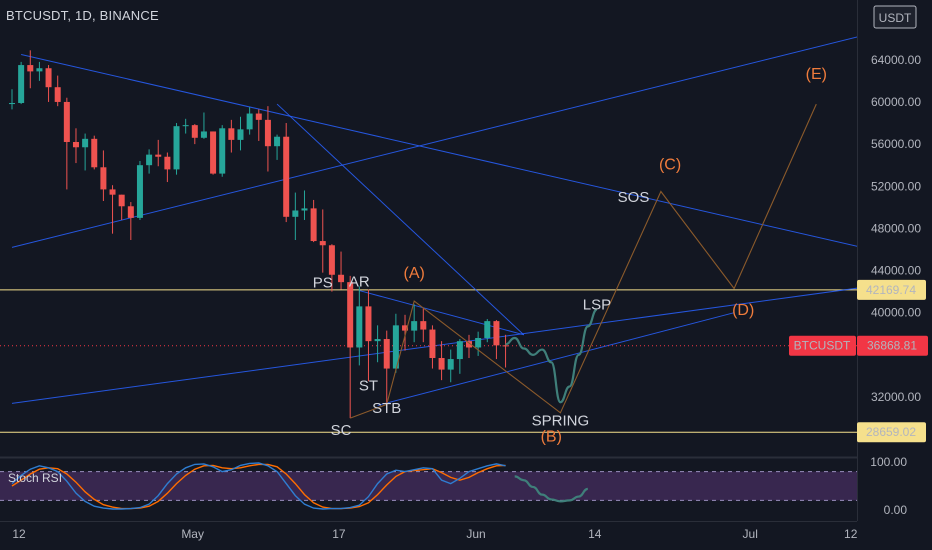  I want to click on stoch-rsi-k-line, so click(258, 486).